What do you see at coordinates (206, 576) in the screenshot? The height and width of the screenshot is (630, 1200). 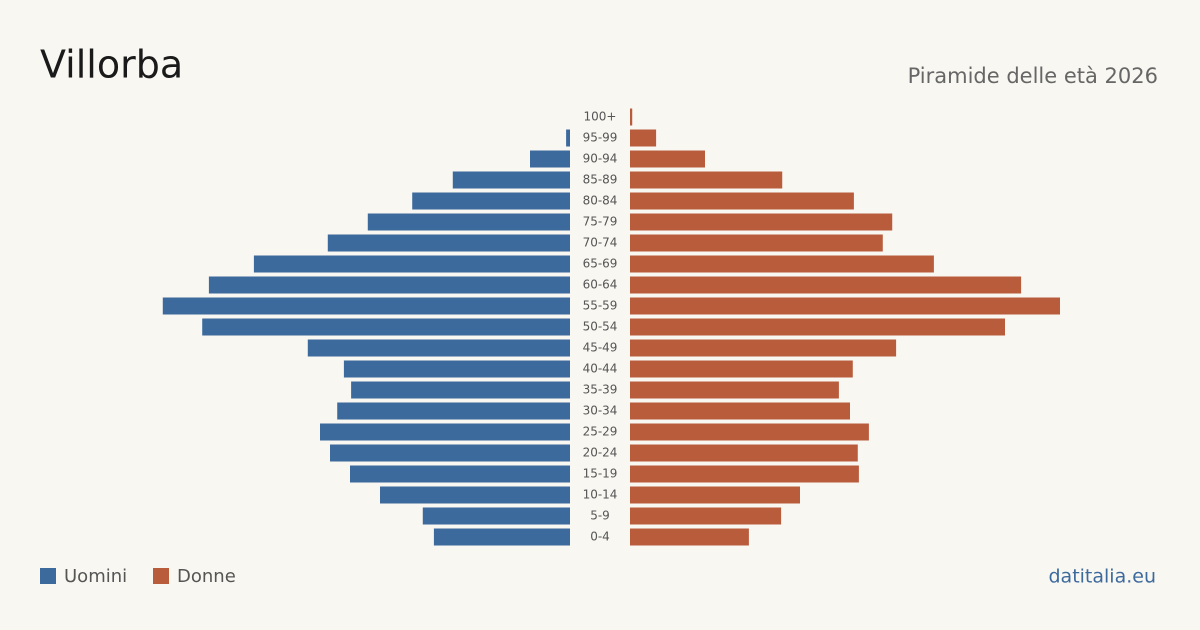 I see `legend-label: Donne` at bounding box center [206, 576].